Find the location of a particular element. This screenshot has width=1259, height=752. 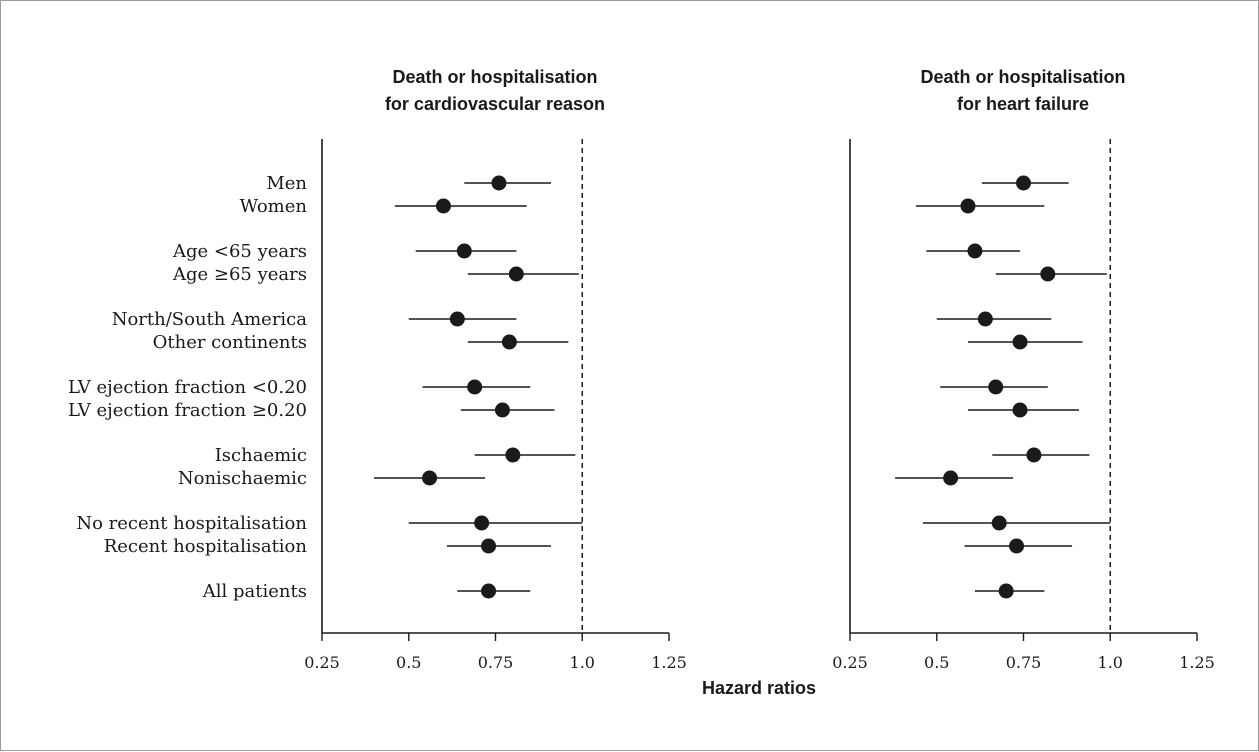

category-label: Other continents is located at coordinates (230, 342).